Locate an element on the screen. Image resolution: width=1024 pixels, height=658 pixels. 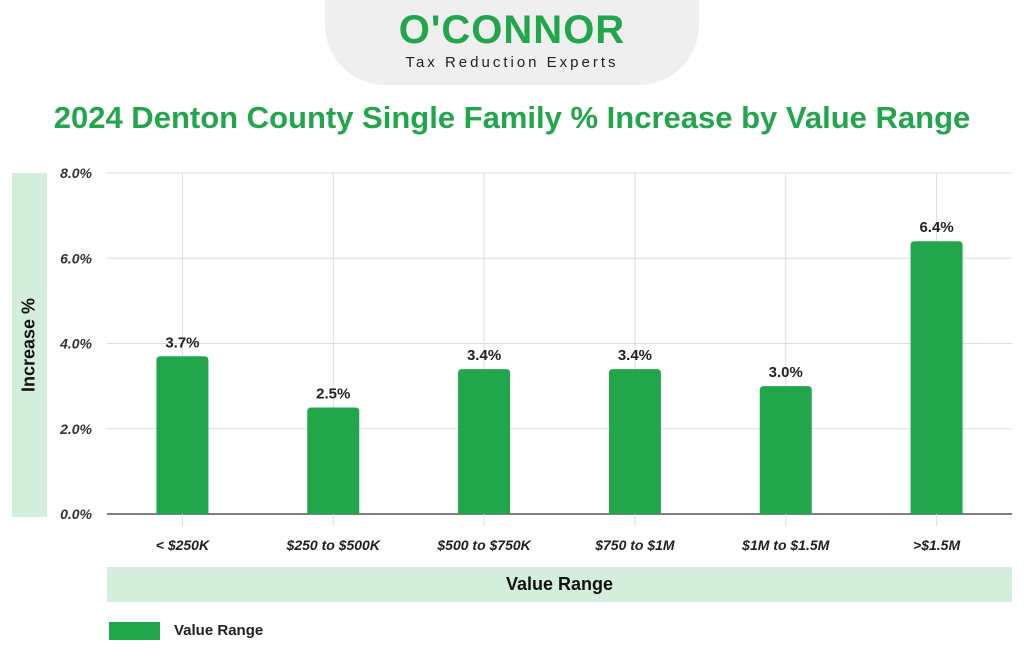
y-tick-label: 2.0% is located at coordinates (75, 429).